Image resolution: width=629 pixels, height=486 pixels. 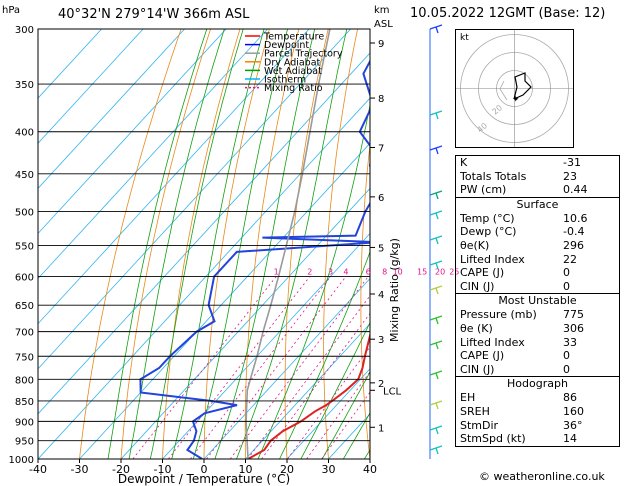 What do you see at coordinates (383, 24) in the screenshot?
I see `height-unit-label-asl: ASL` at bounding box center [383, 24].